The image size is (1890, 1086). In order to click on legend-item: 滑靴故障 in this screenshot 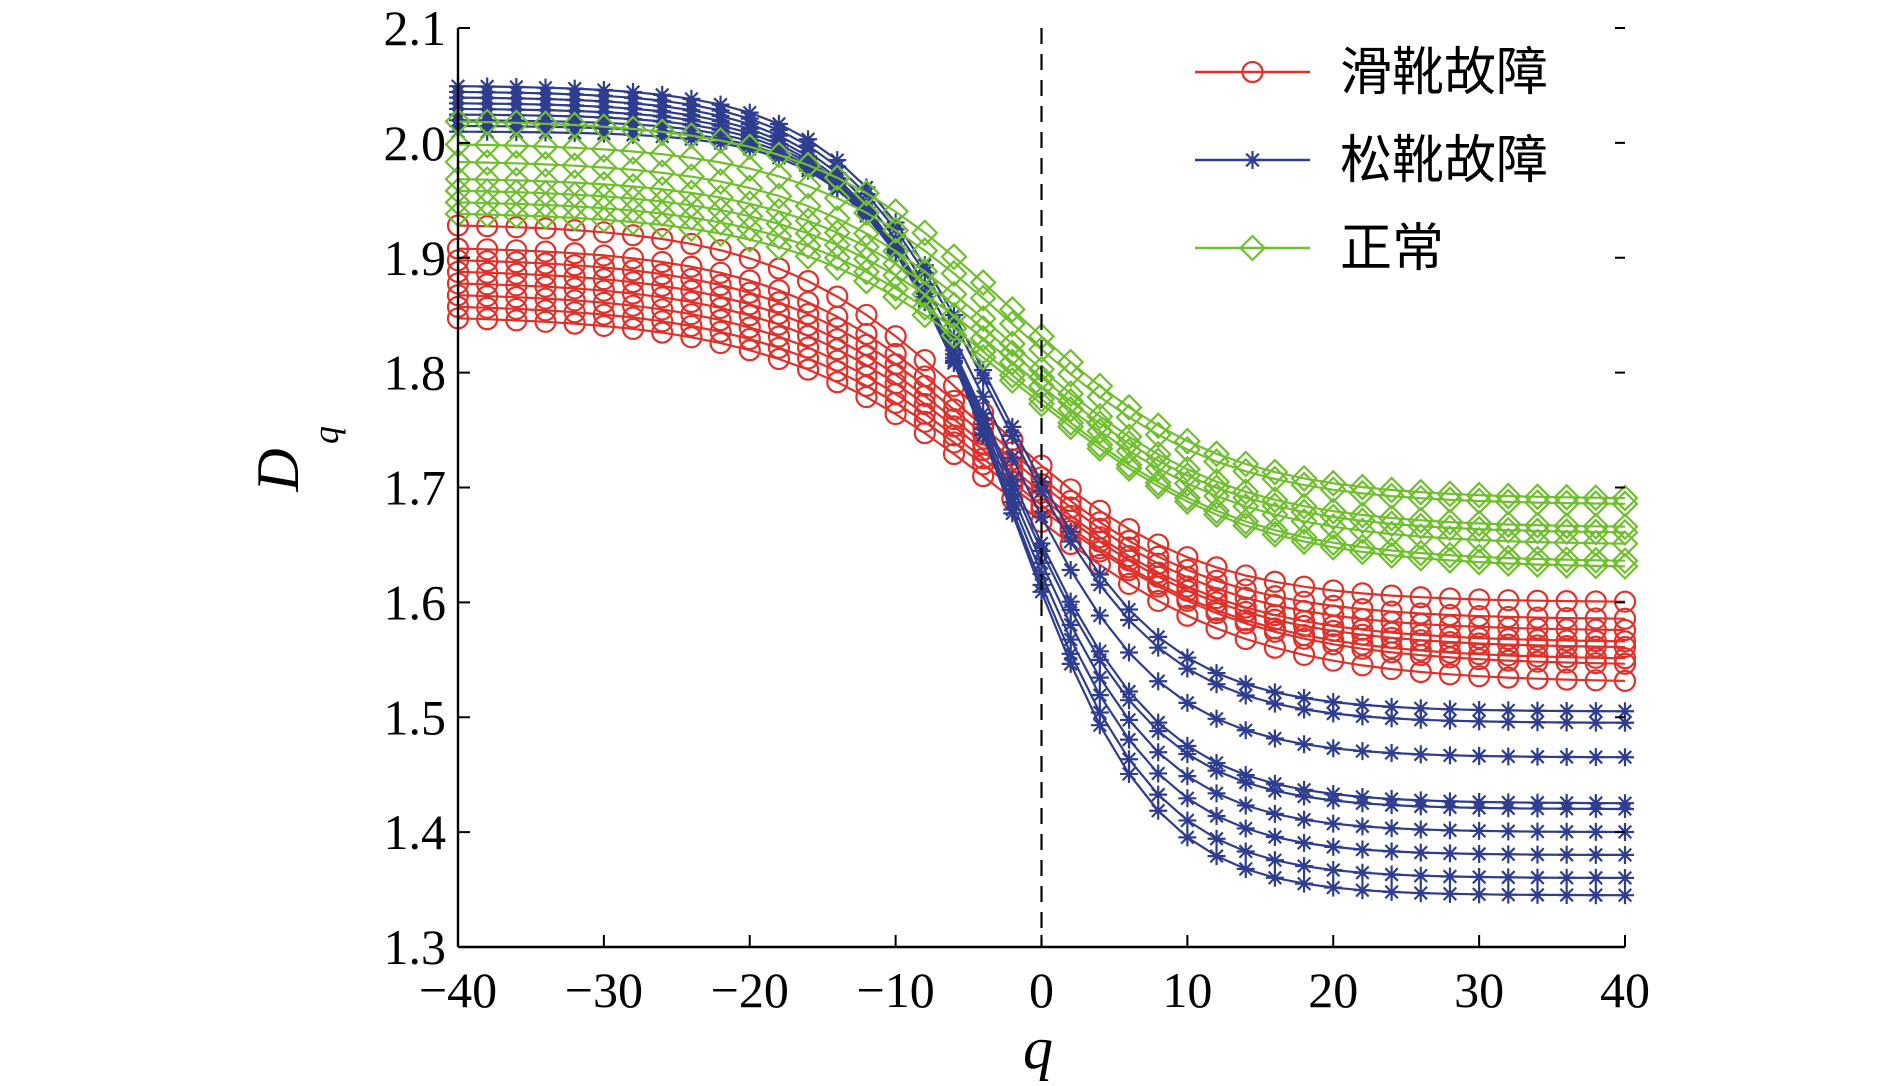, I will do `click(1371, 73)`.